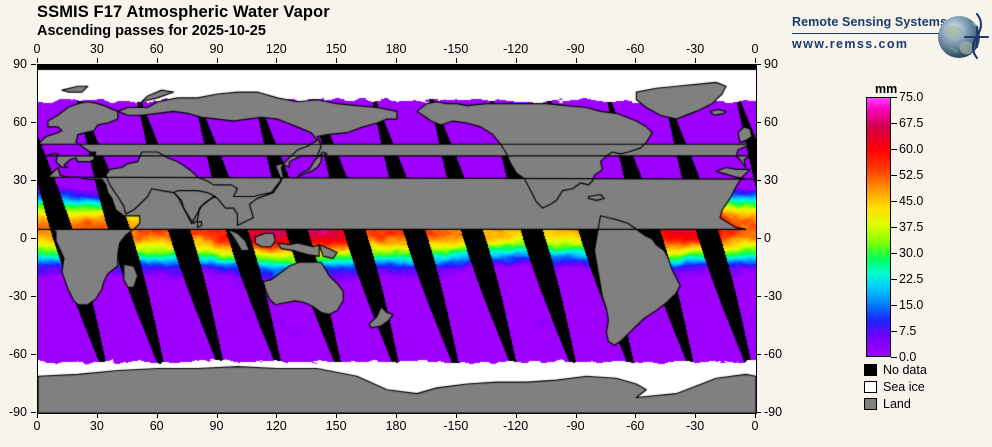 The height and width of the screenshot is (447, 992). I want to click on lon-label-top: 180, so click(396, 49).